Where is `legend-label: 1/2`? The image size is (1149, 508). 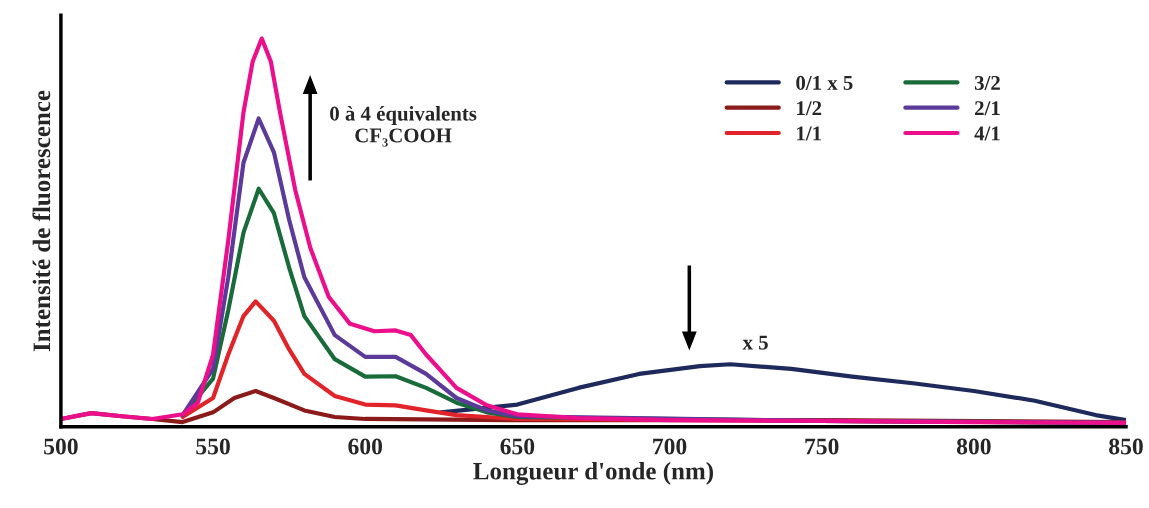 legend-label: 1/2 is located at coordinates (809, 108).